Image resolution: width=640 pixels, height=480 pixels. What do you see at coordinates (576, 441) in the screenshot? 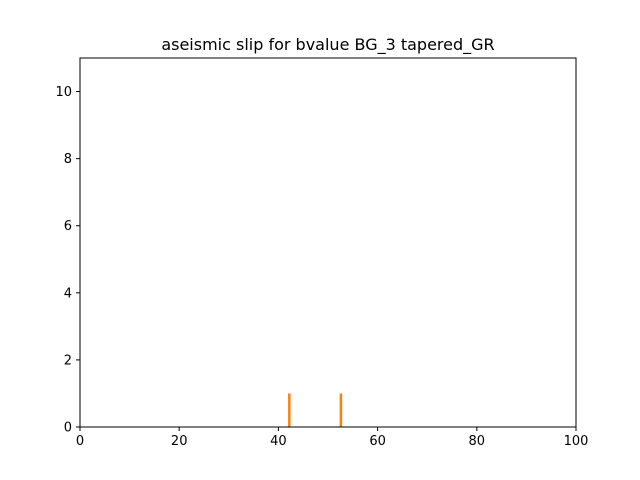
I see `x-tick-label: 100` at bounding box center [576, 441].